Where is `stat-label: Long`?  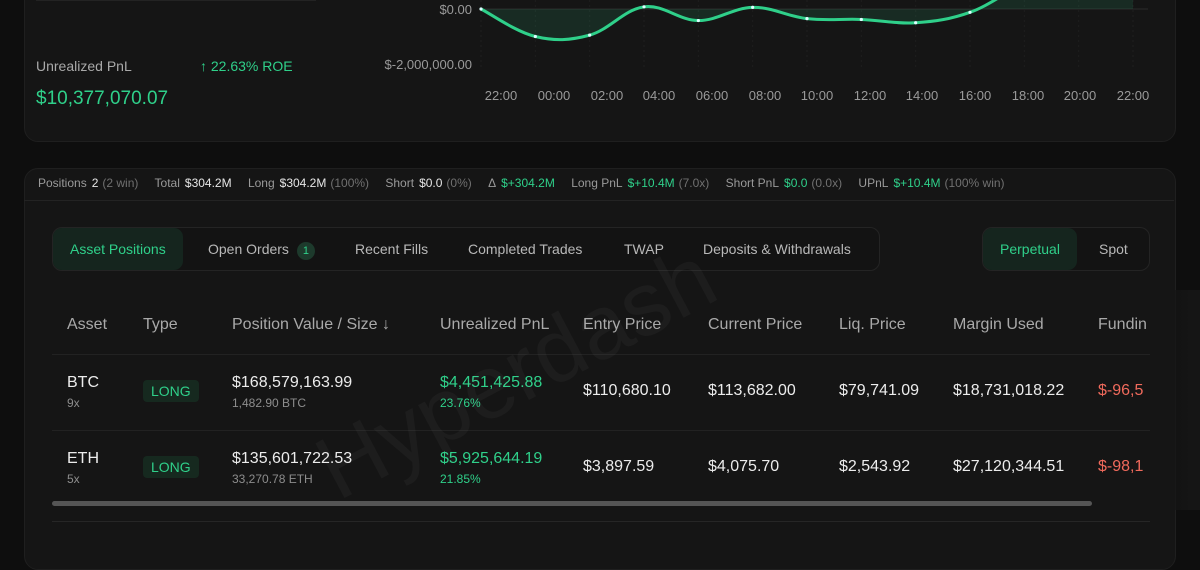
stat-label: Long is located at coordinates (261, 183).